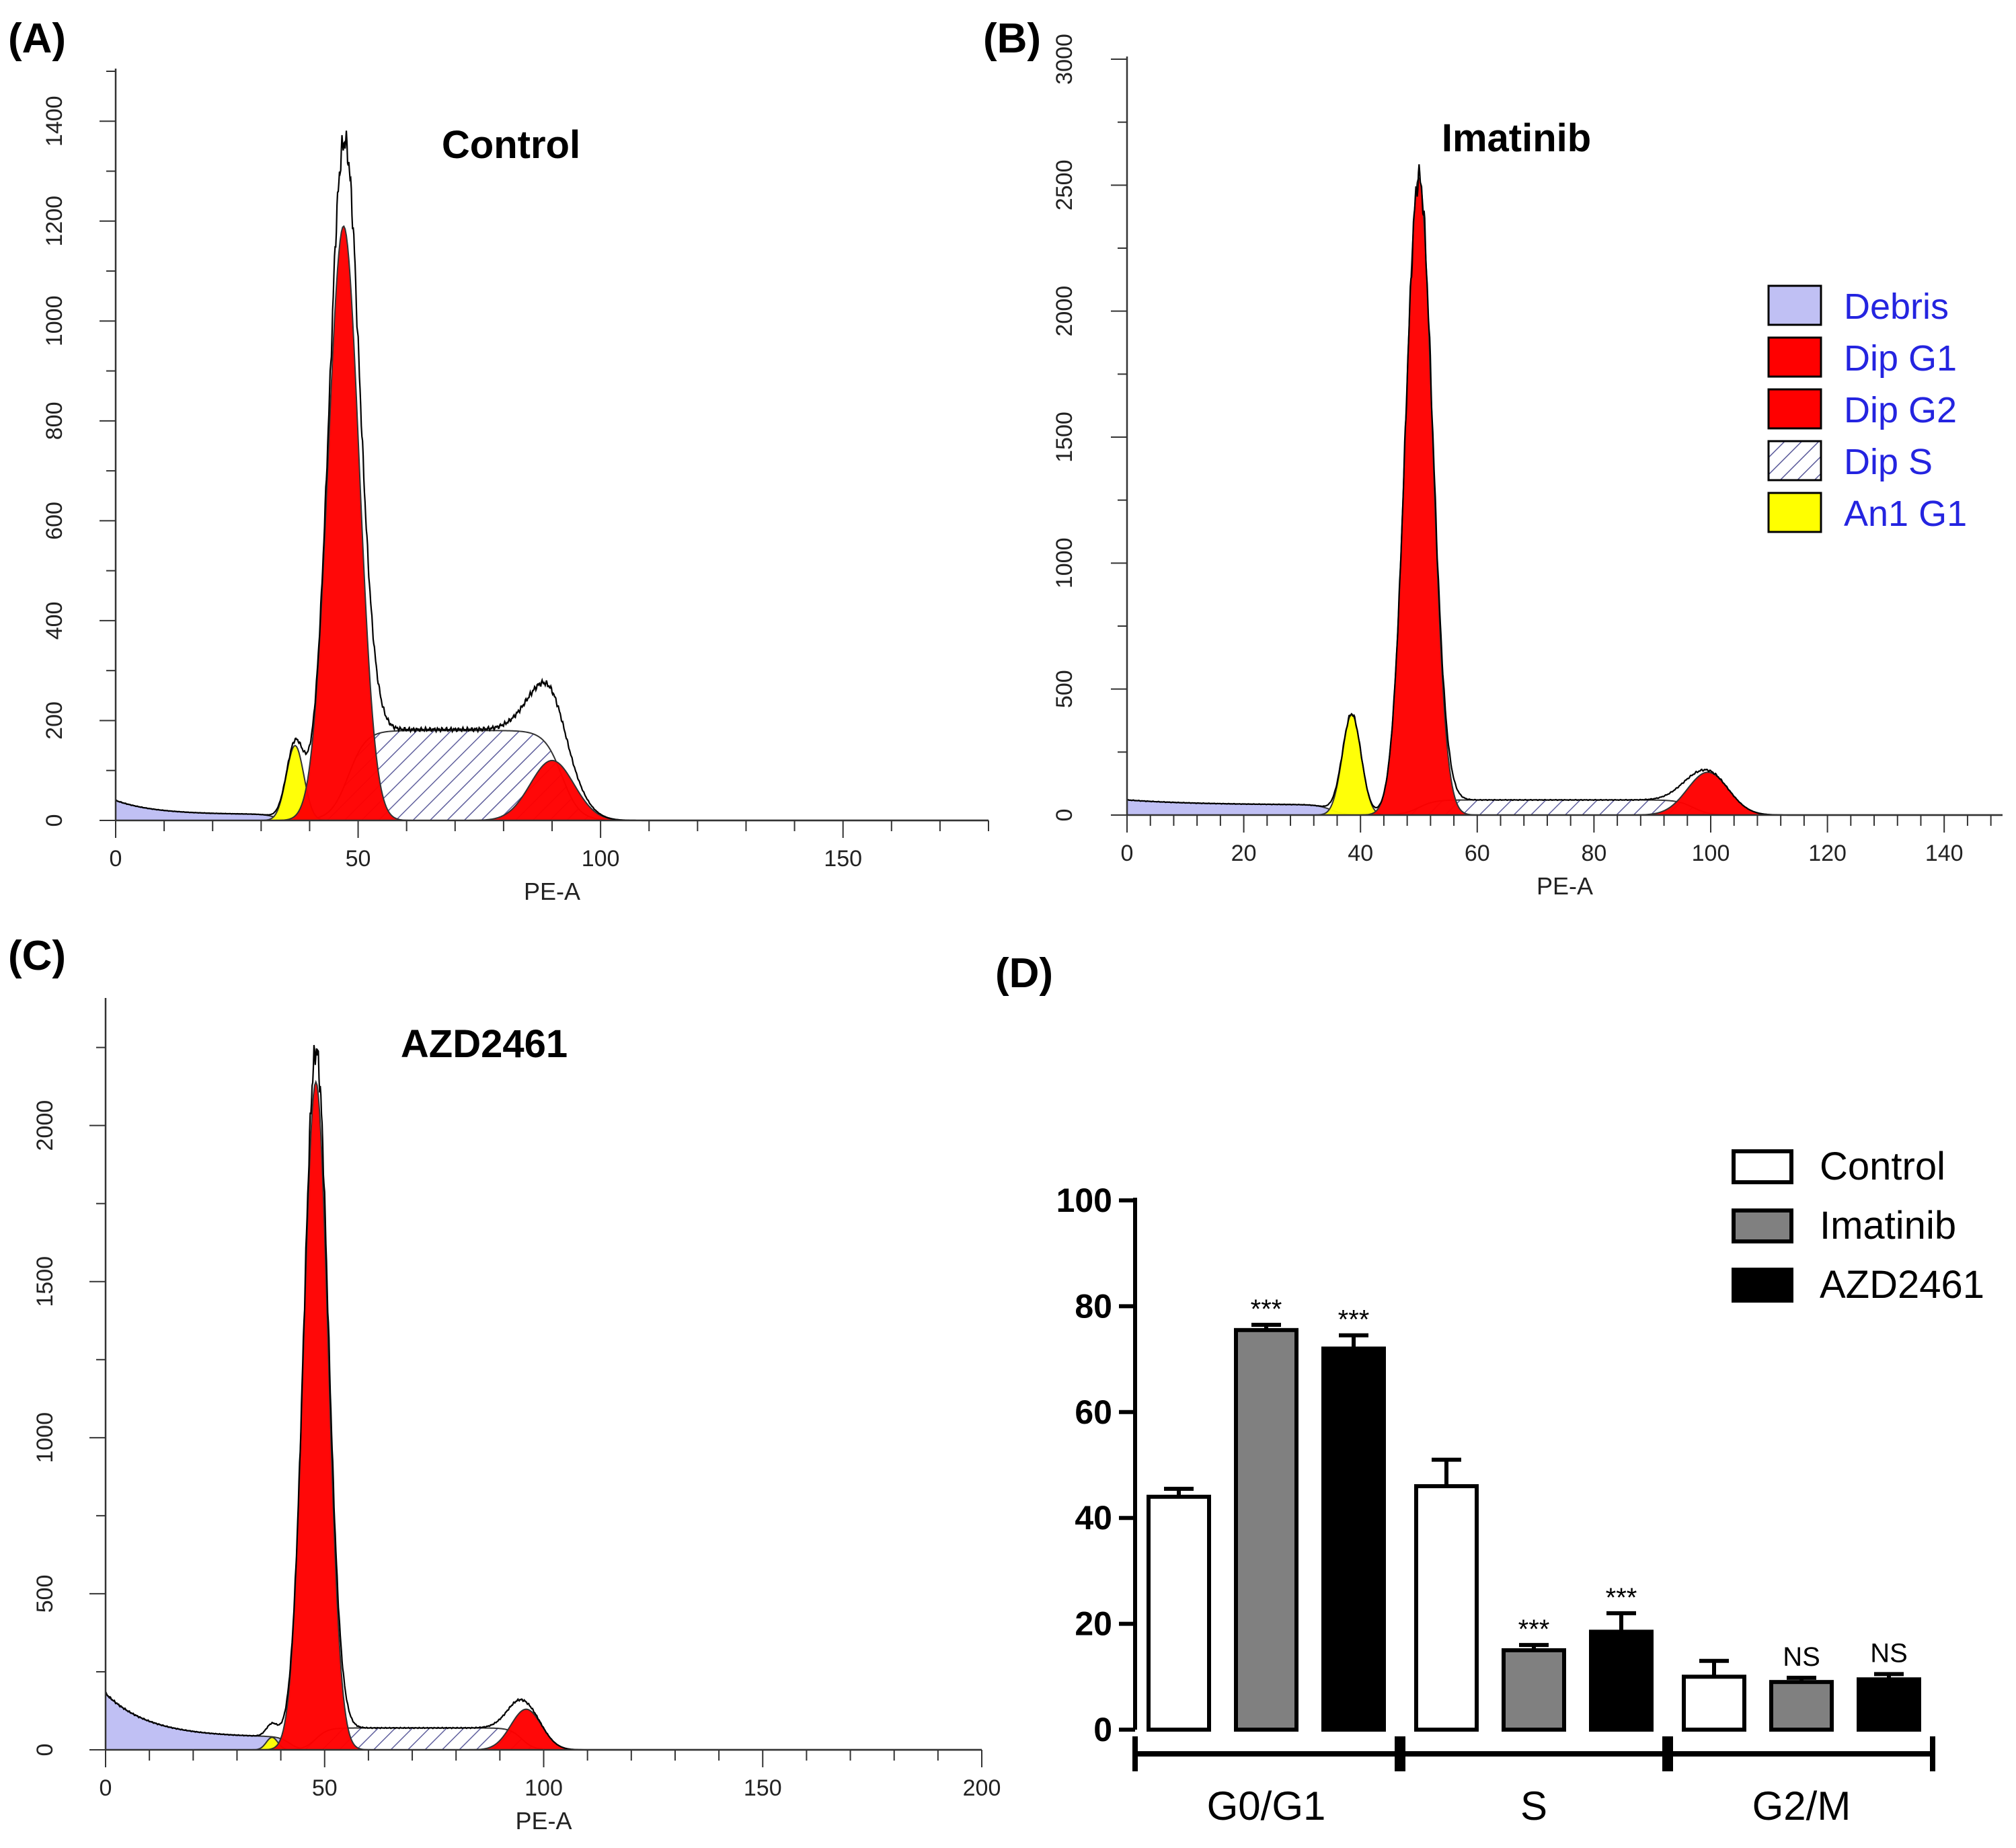 This screenshot has height=1848, width=2016. I want to click on imatinib-y-tick-label: 1000, so click(1065, 563).